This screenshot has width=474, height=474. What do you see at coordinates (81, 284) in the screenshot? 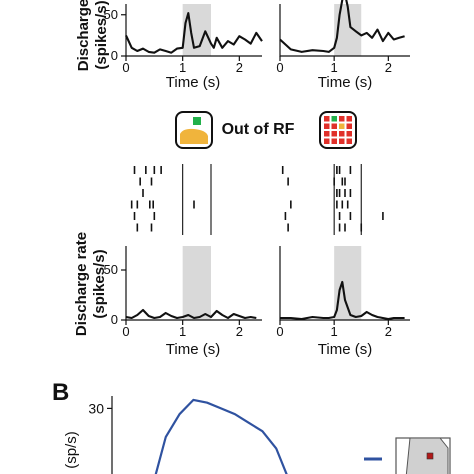
I see `ylabel-bottom-left-line1: Discharge rate` at bounding box center [81, 284].